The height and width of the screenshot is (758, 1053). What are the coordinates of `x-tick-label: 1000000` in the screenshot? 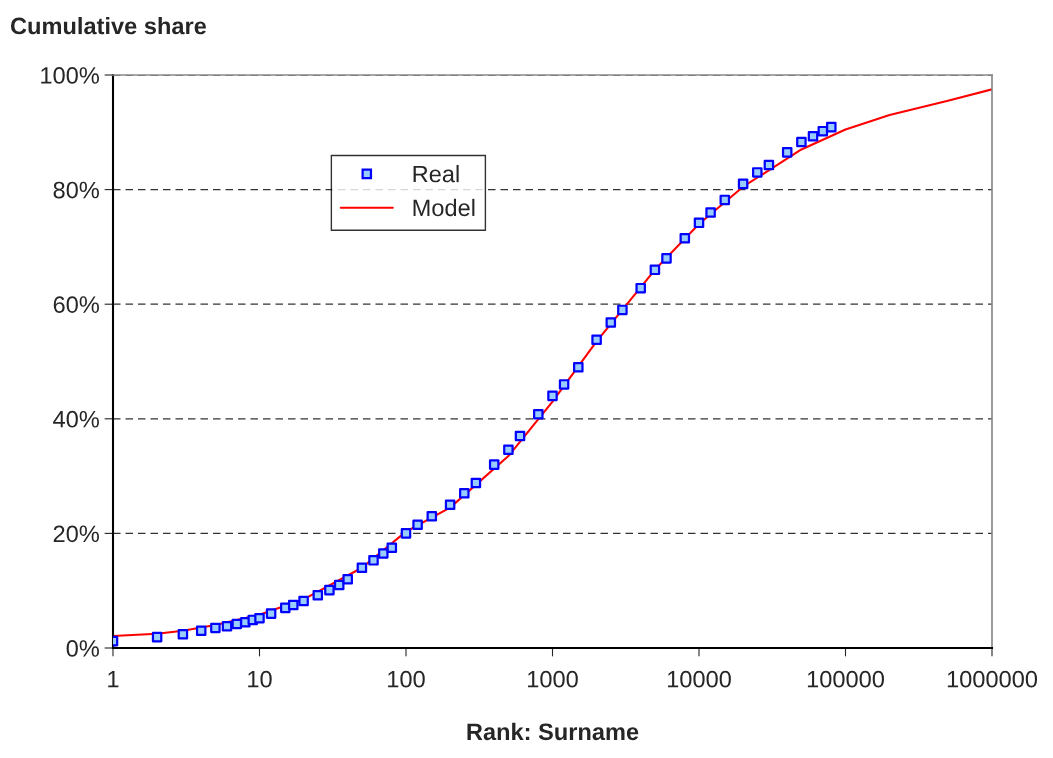 It's located at (992, 679).